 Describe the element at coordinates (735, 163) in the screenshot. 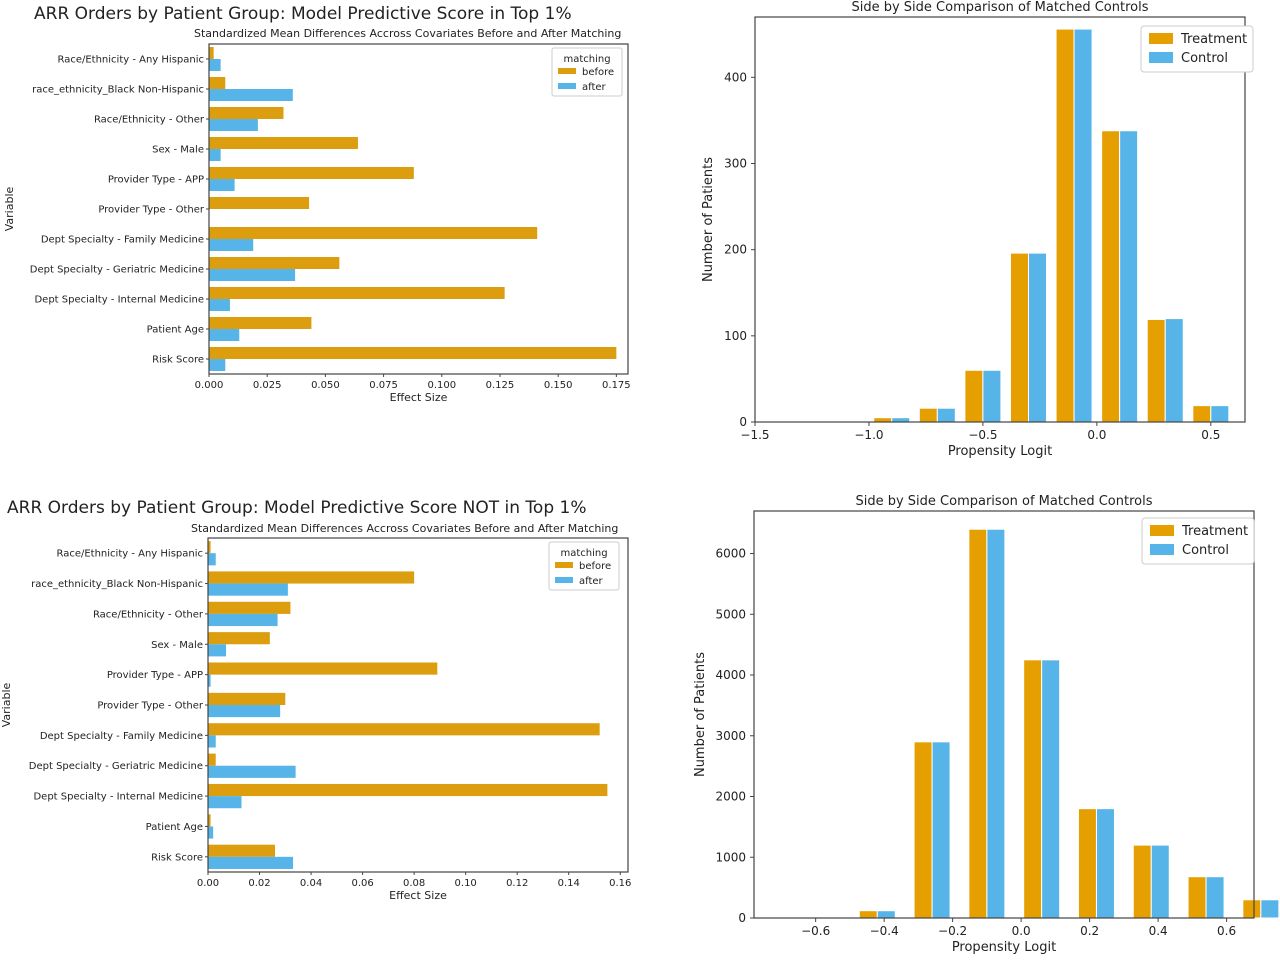

I see `y-tick-label: 300` at that location.